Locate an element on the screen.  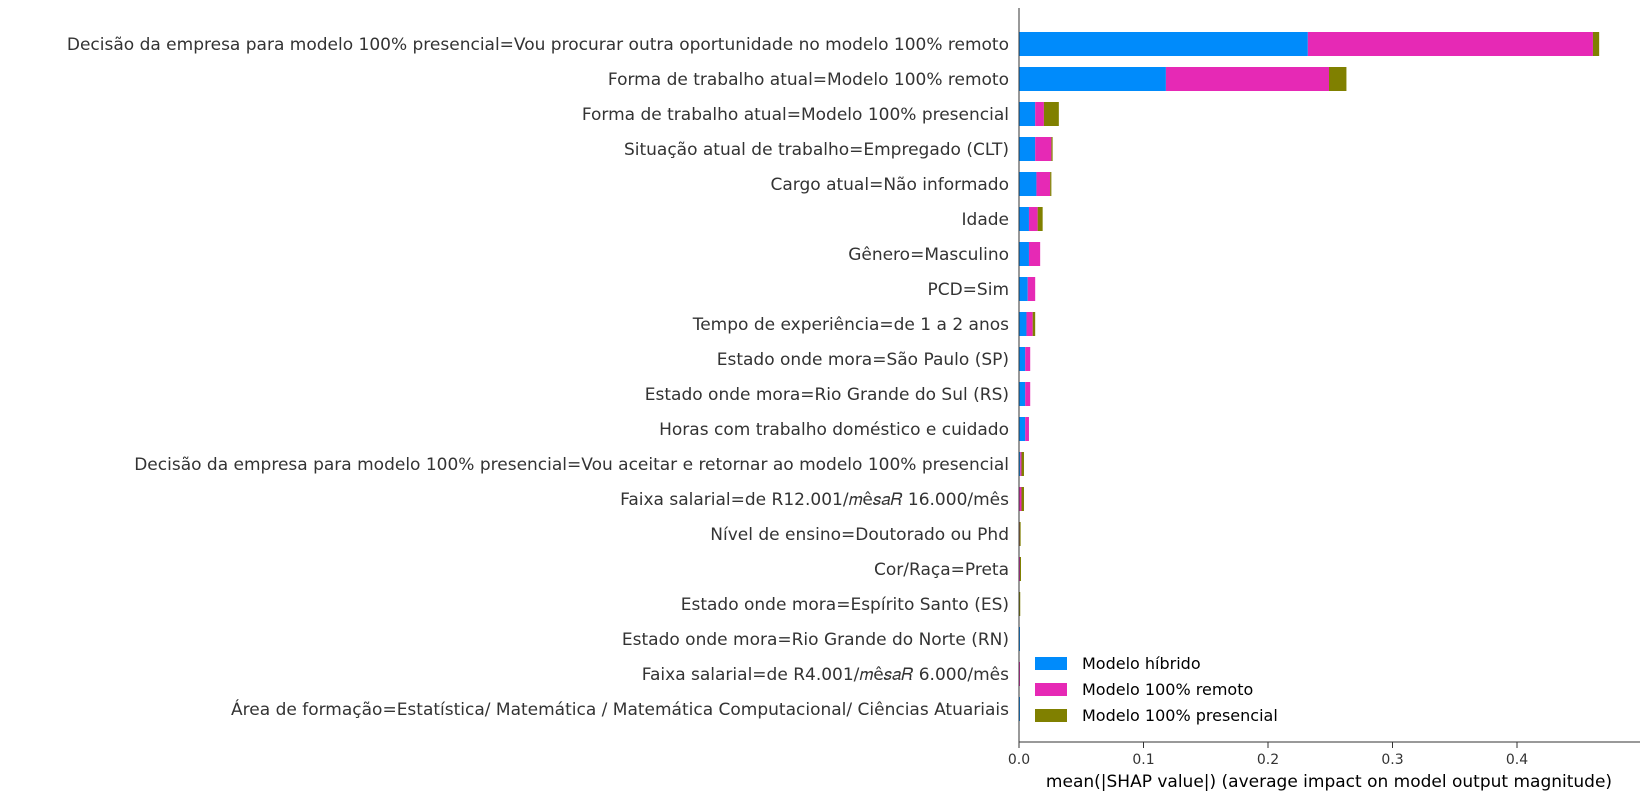
category-label: Estado onde mora=São Paulo (SP) is located at coordinates (863, 360).